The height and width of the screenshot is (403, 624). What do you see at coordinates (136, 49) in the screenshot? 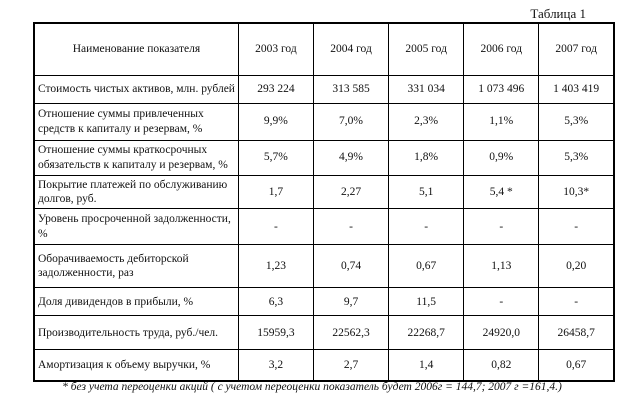
I see `header-indicator-name: Наименование показателя` at bounding box center [136, 49].